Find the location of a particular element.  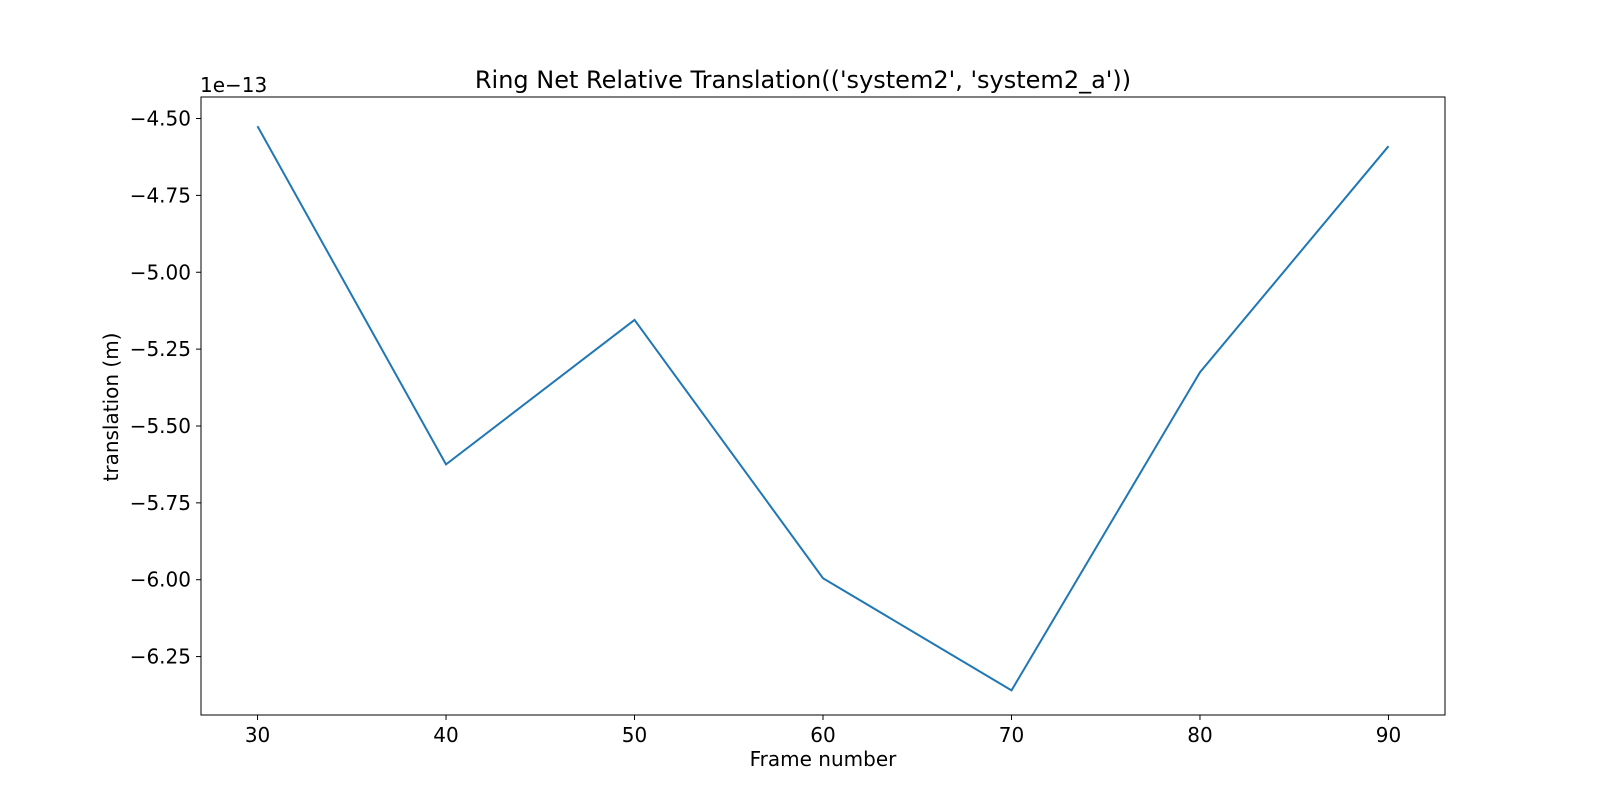

y-tick-label: −5.75 is located at coordinates (160, 503).